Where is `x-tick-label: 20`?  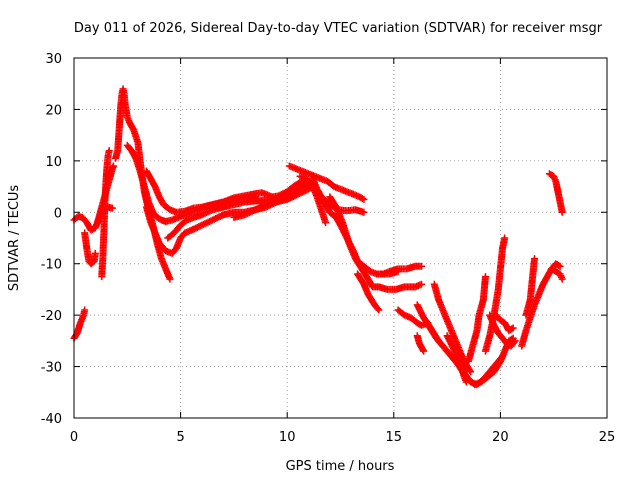 x-tick-label: 20 is located at coordinates (500, 437).